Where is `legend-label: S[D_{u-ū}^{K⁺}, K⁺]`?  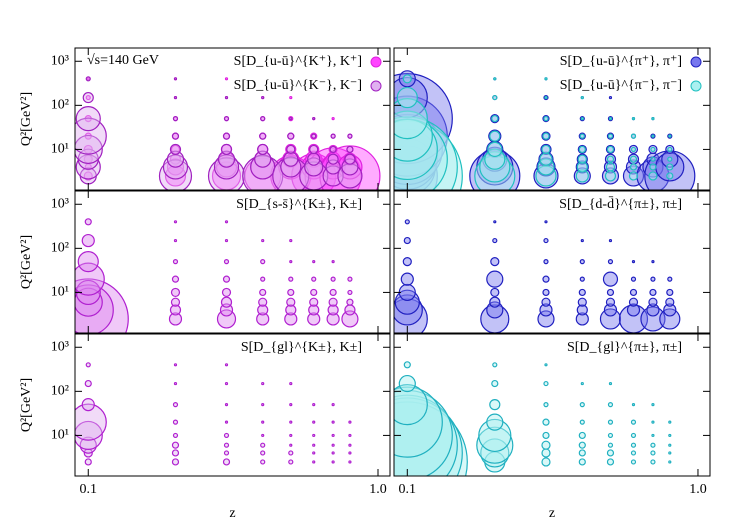
legend-label: S[D_{u-ū}^{K⁺}, K⁺] is located at coordinates (298, 61).